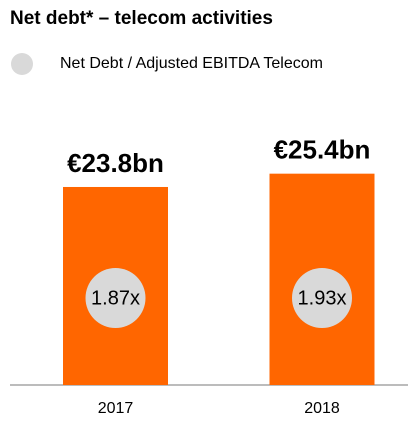 The image size is (418, 426). Describe the element at coordinates (191, 63) in the screenshot. I see `legend-label: Net Debt / Adjusted EBITDA Telecom` at that location.